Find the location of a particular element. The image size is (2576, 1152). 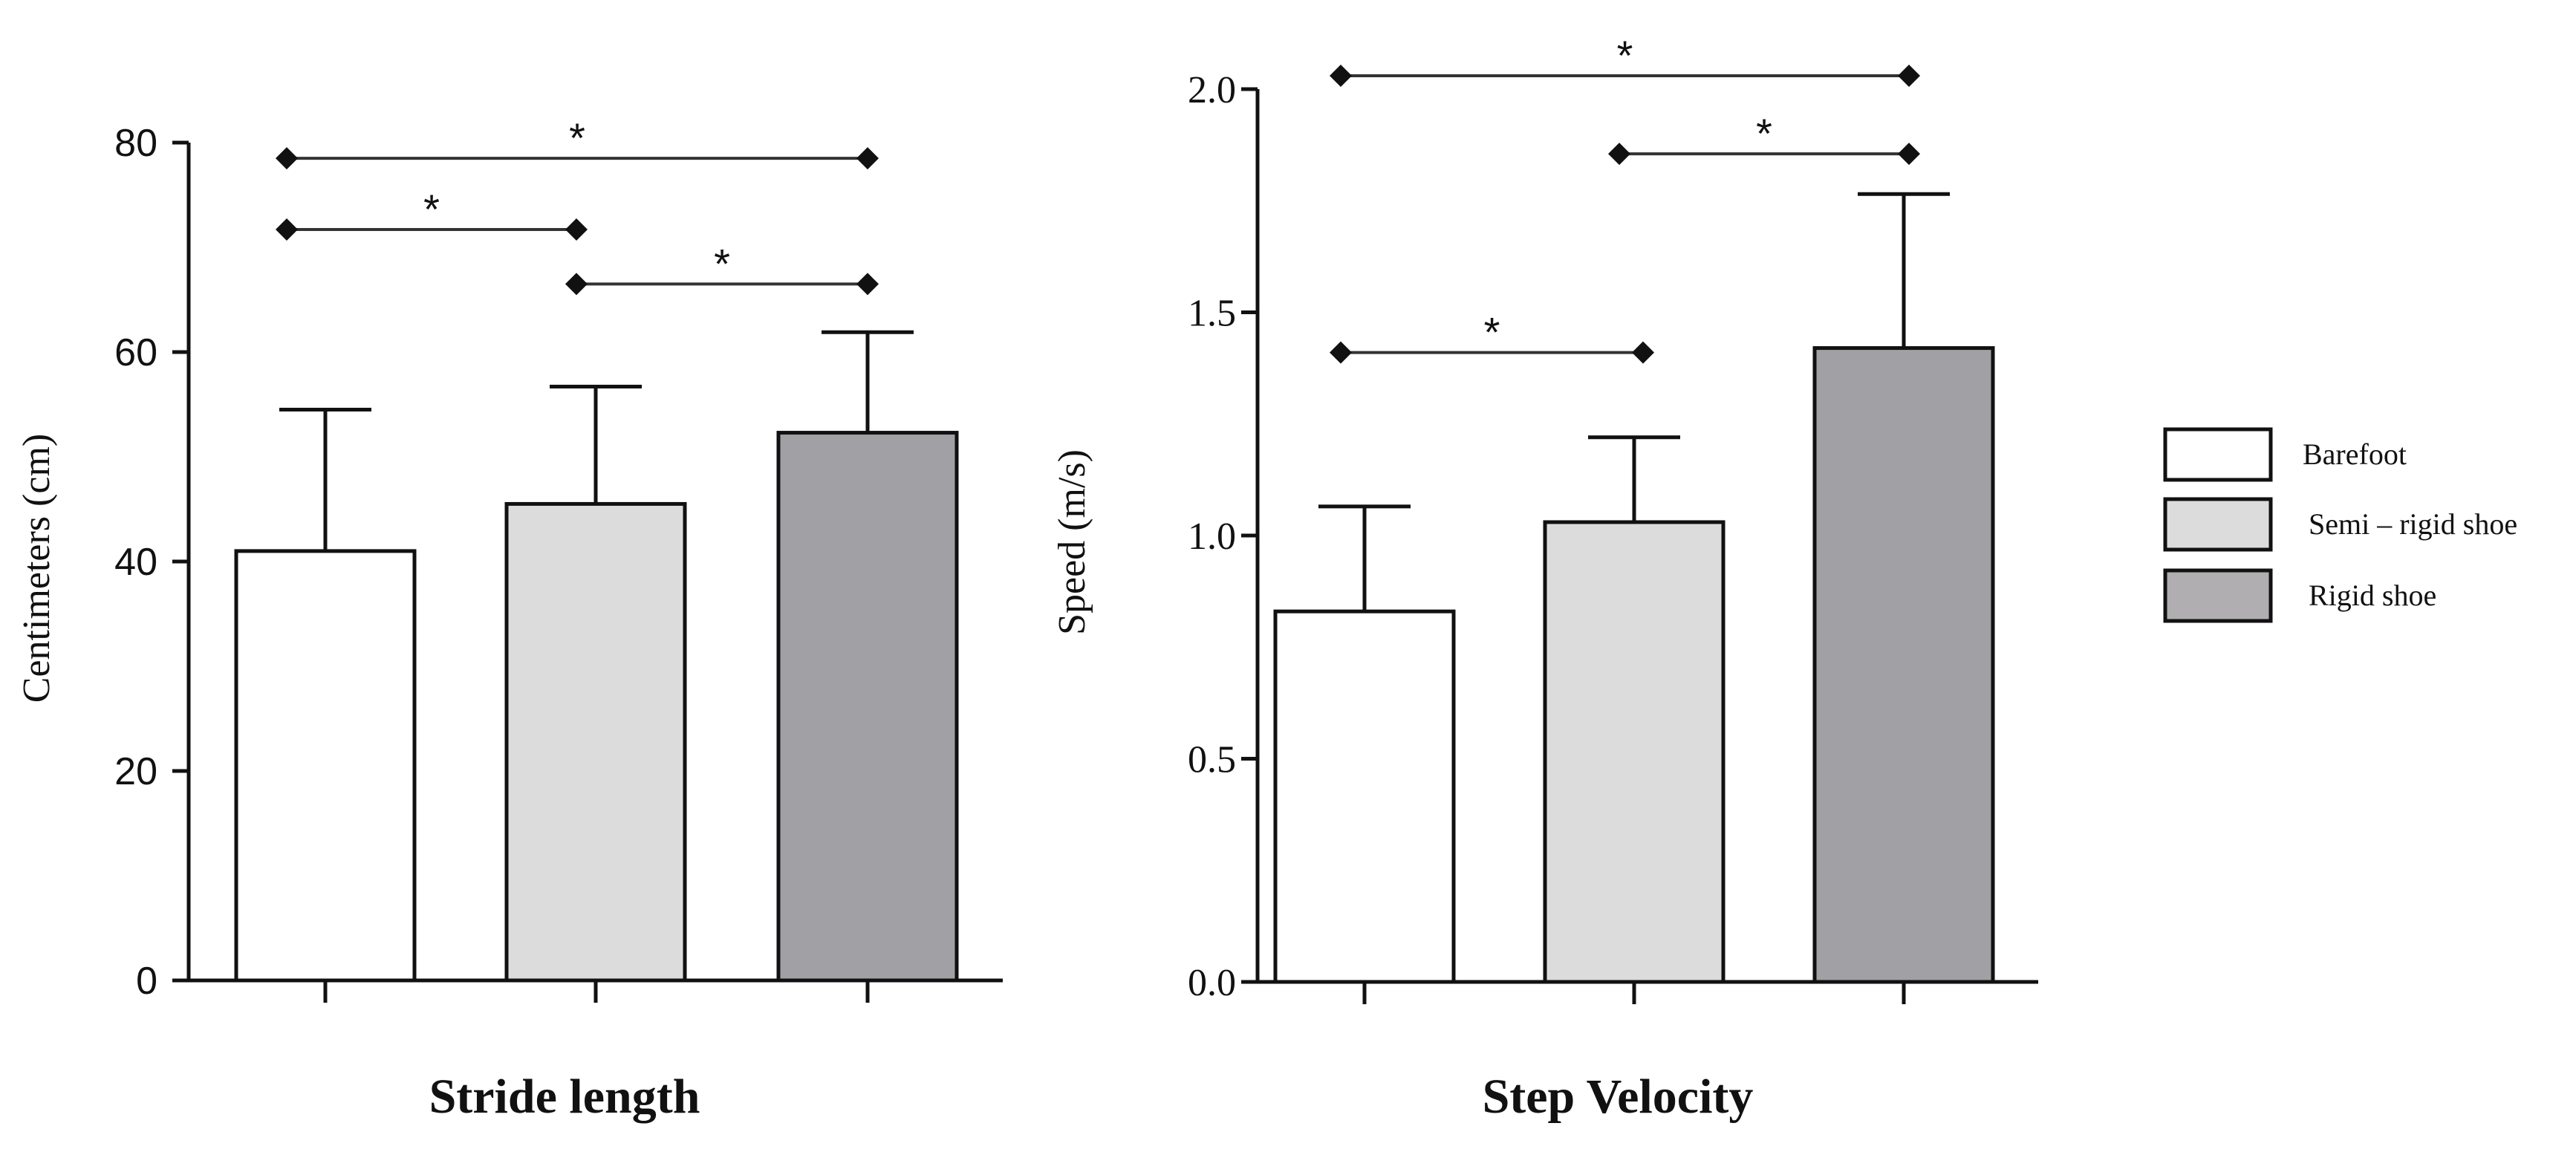

y-tick-label: 2.0 is located at coordinates (1212, 90).